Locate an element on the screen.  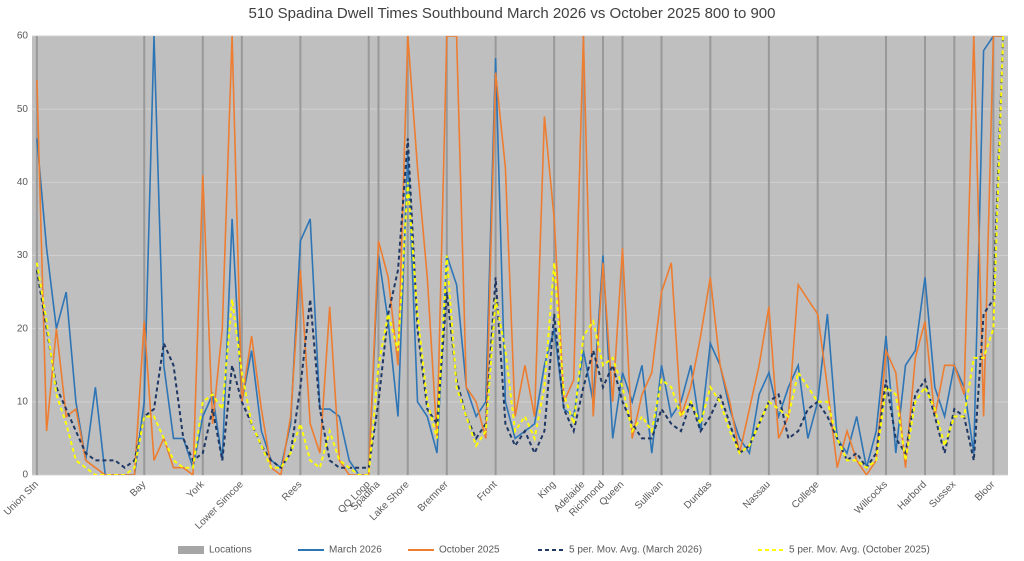
x-tick-label: Willcocks is located at coordinates (871, 497).